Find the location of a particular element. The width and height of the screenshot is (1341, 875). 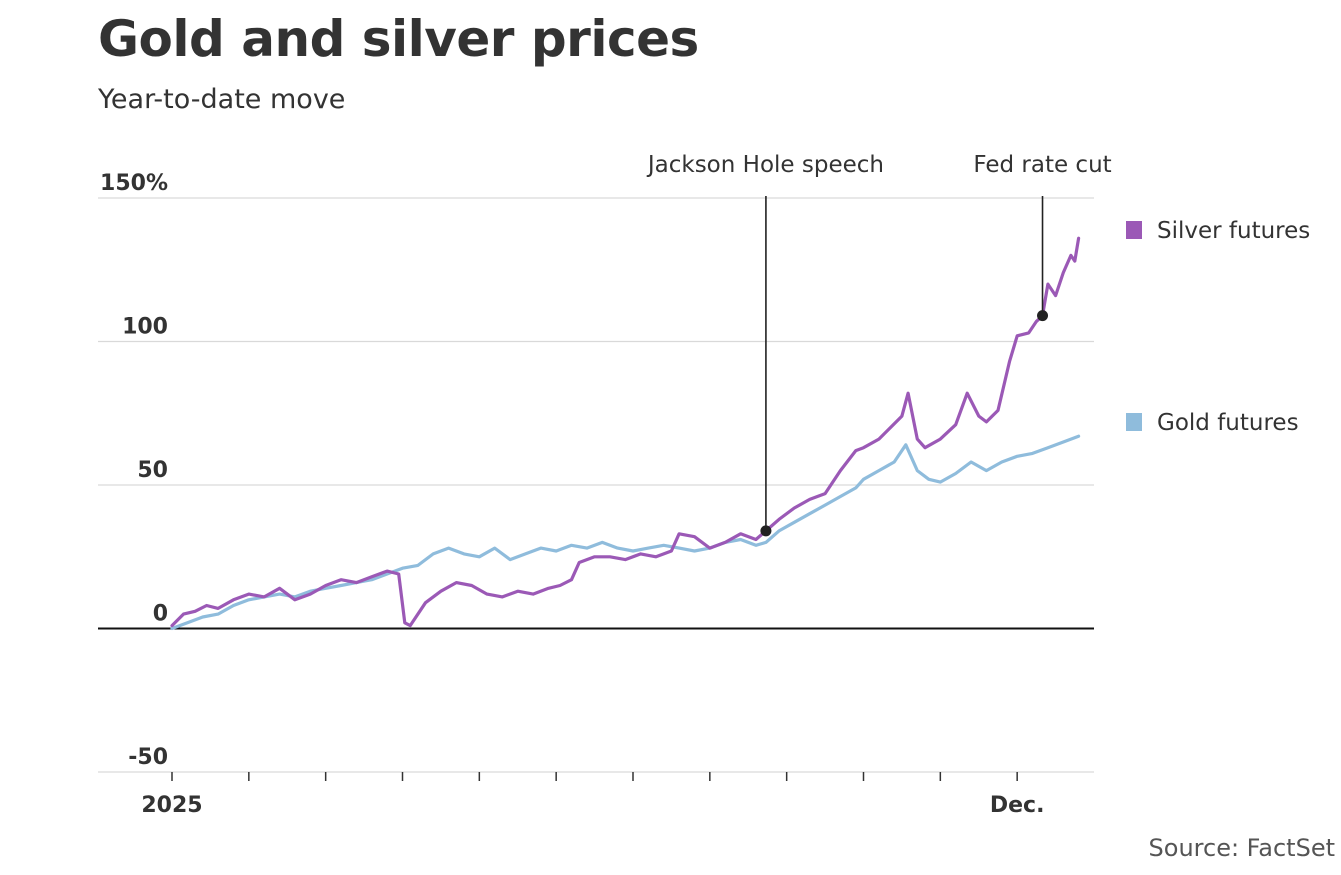

y-axis-ticks: 150% 100 50 0 -50 is located at coordinates (134, 470).